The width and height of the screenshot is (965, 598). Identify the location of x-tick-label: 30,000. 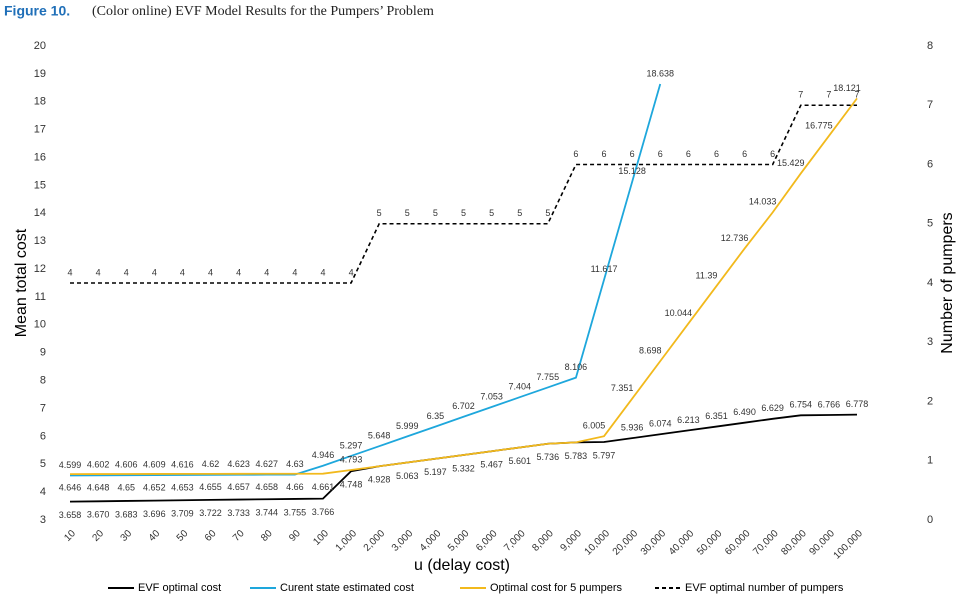
(654, 543).